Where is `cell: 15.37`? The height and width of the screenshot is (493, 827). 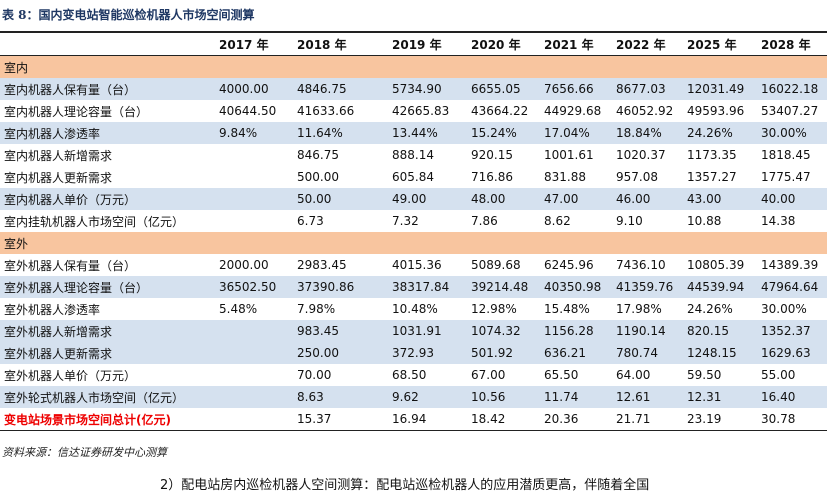
cell: 15.37 is located at coordinates (340, 419).